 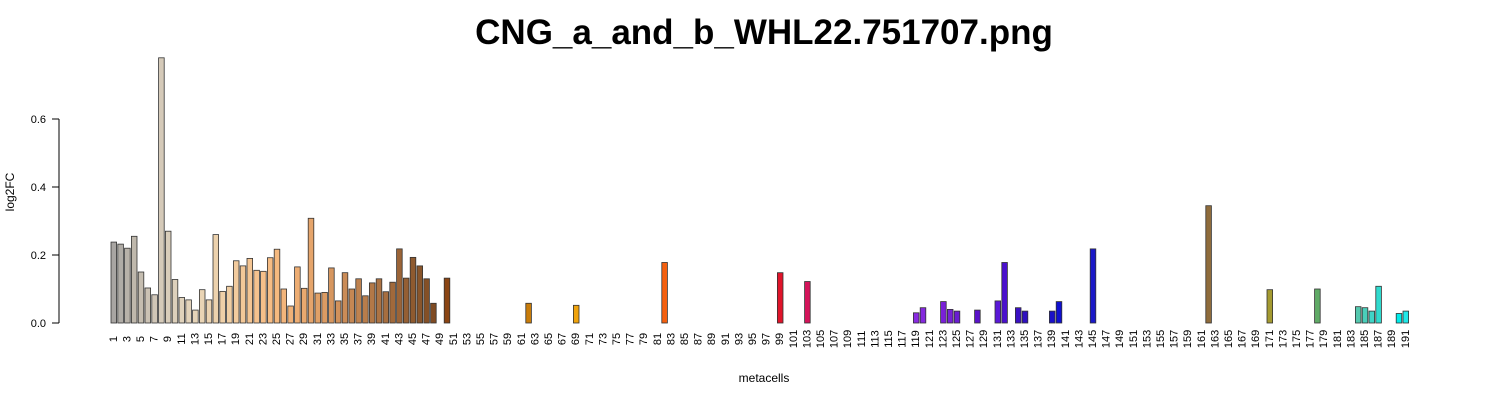 I want to click on x-tick-label: 109, so click(x=848, y=339).